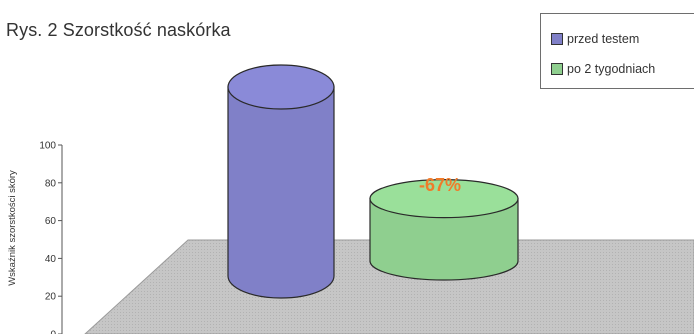 This screenshot has height=334, width=694. What do you see at coordinates (51, 259) in the screenshot?
I see `y-tick-label-40: 40` at bounding box center [51, 259].